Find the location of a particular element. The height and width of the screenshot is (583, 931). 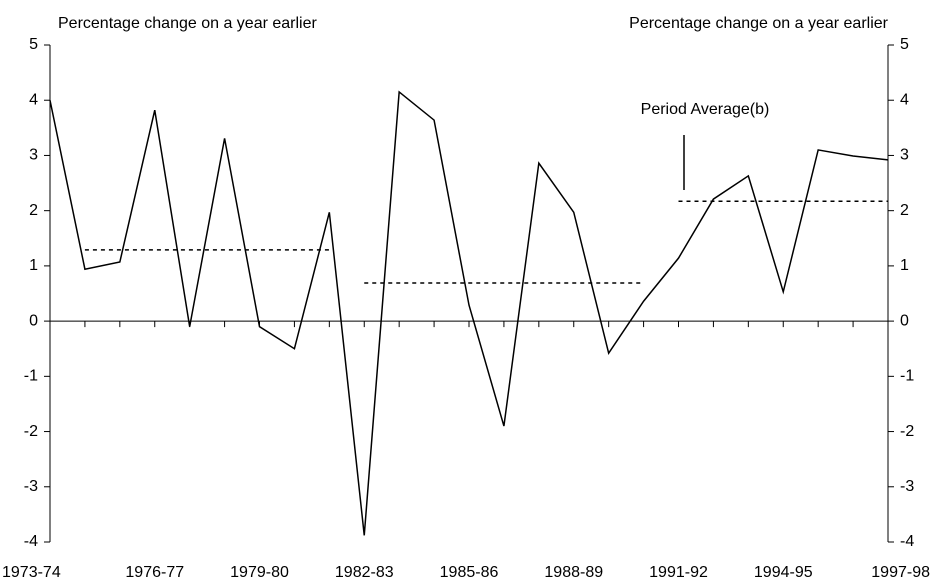

y-tick-label-right: 3 is located at coordinates (904, 155).